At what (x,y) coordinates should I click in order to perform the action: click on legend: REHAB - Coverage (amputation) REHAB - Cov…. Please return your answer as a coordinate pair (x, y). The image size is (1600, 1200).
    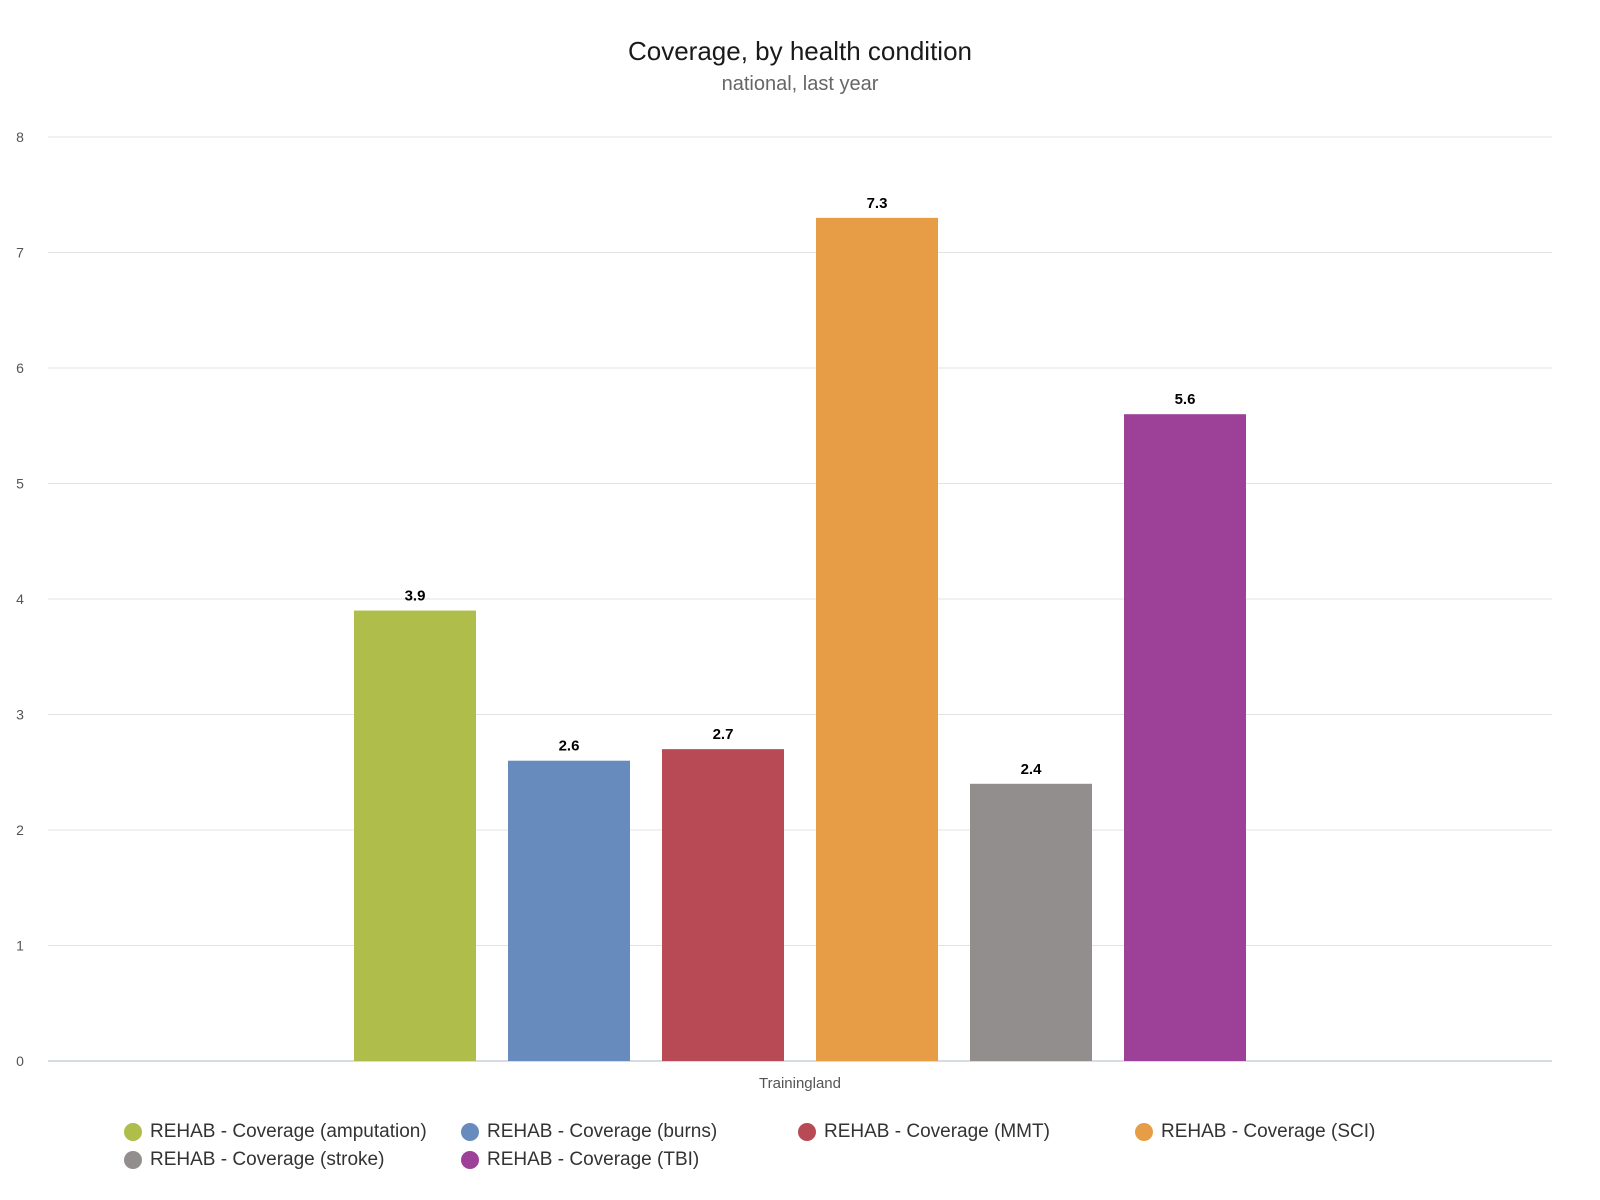
    Looking at the image, I should click on (824, 1145).